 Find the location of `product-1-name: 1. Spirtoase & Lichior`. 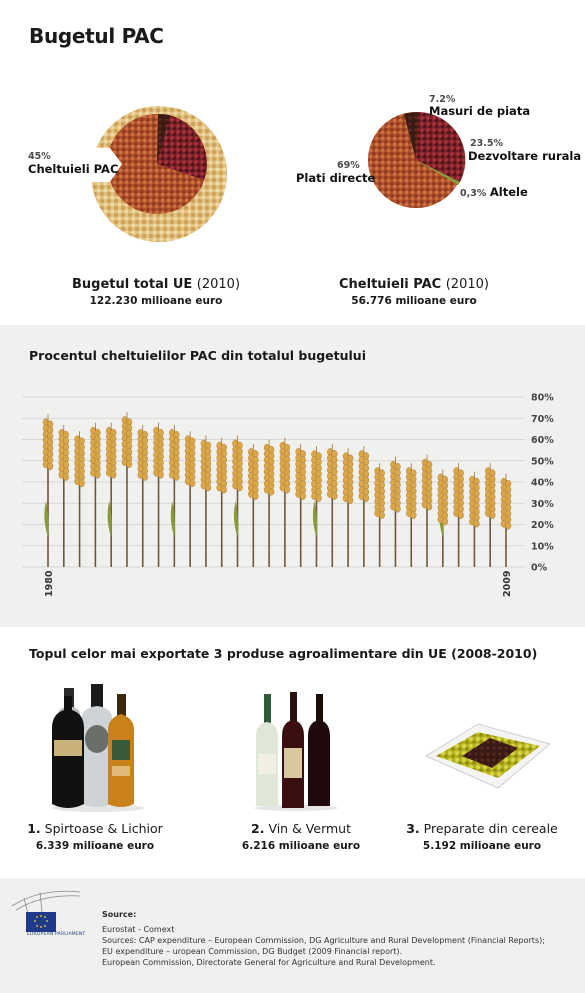

product-1-name: 1. Spirtoase & Lichior is located at coordinates (95, 828).